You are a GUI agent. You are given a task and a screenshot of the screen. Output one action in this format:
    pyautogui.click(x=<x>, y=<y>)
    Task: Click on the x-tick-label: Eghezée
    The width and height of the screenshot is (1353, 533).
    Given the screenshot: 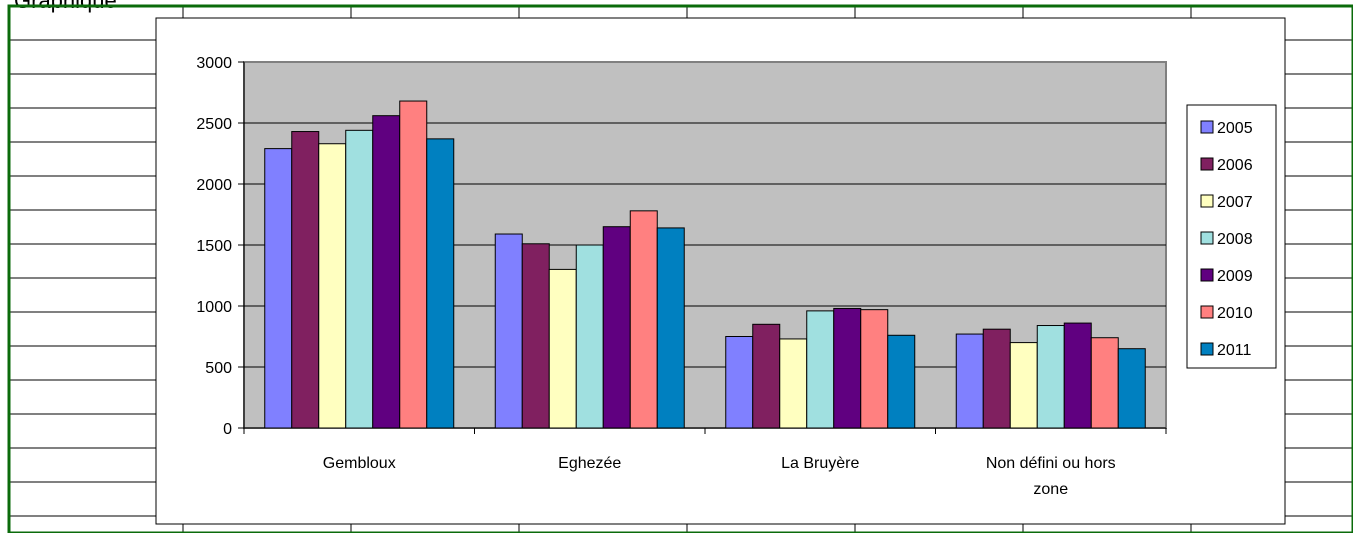 What is the action you would take?
    pyautogui.click(x=589, y=463)
    